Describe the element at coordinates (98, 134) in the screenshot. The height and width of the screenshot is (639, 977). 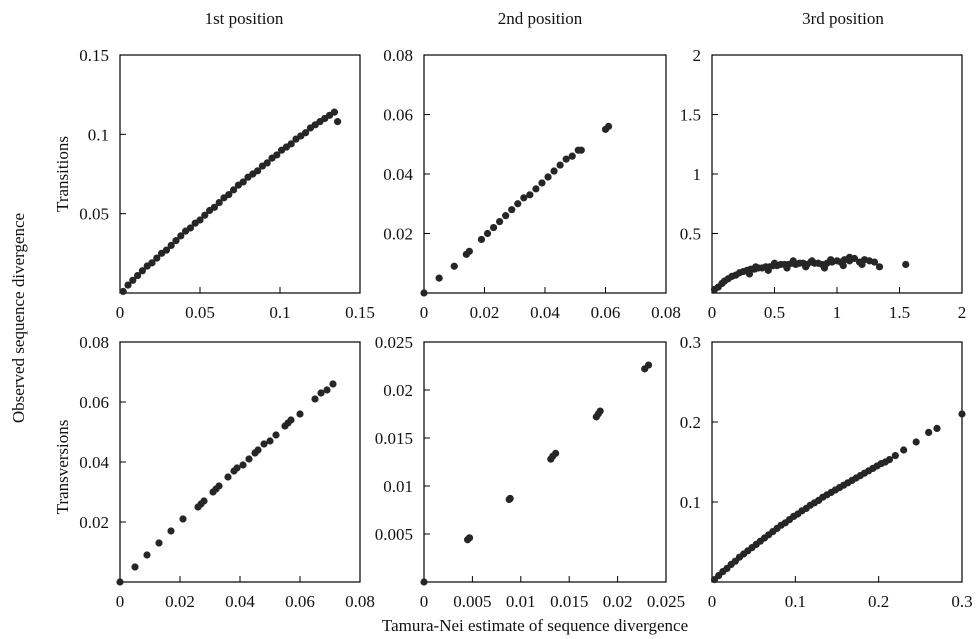
I see `y-tick-label: 0.1` at that location.